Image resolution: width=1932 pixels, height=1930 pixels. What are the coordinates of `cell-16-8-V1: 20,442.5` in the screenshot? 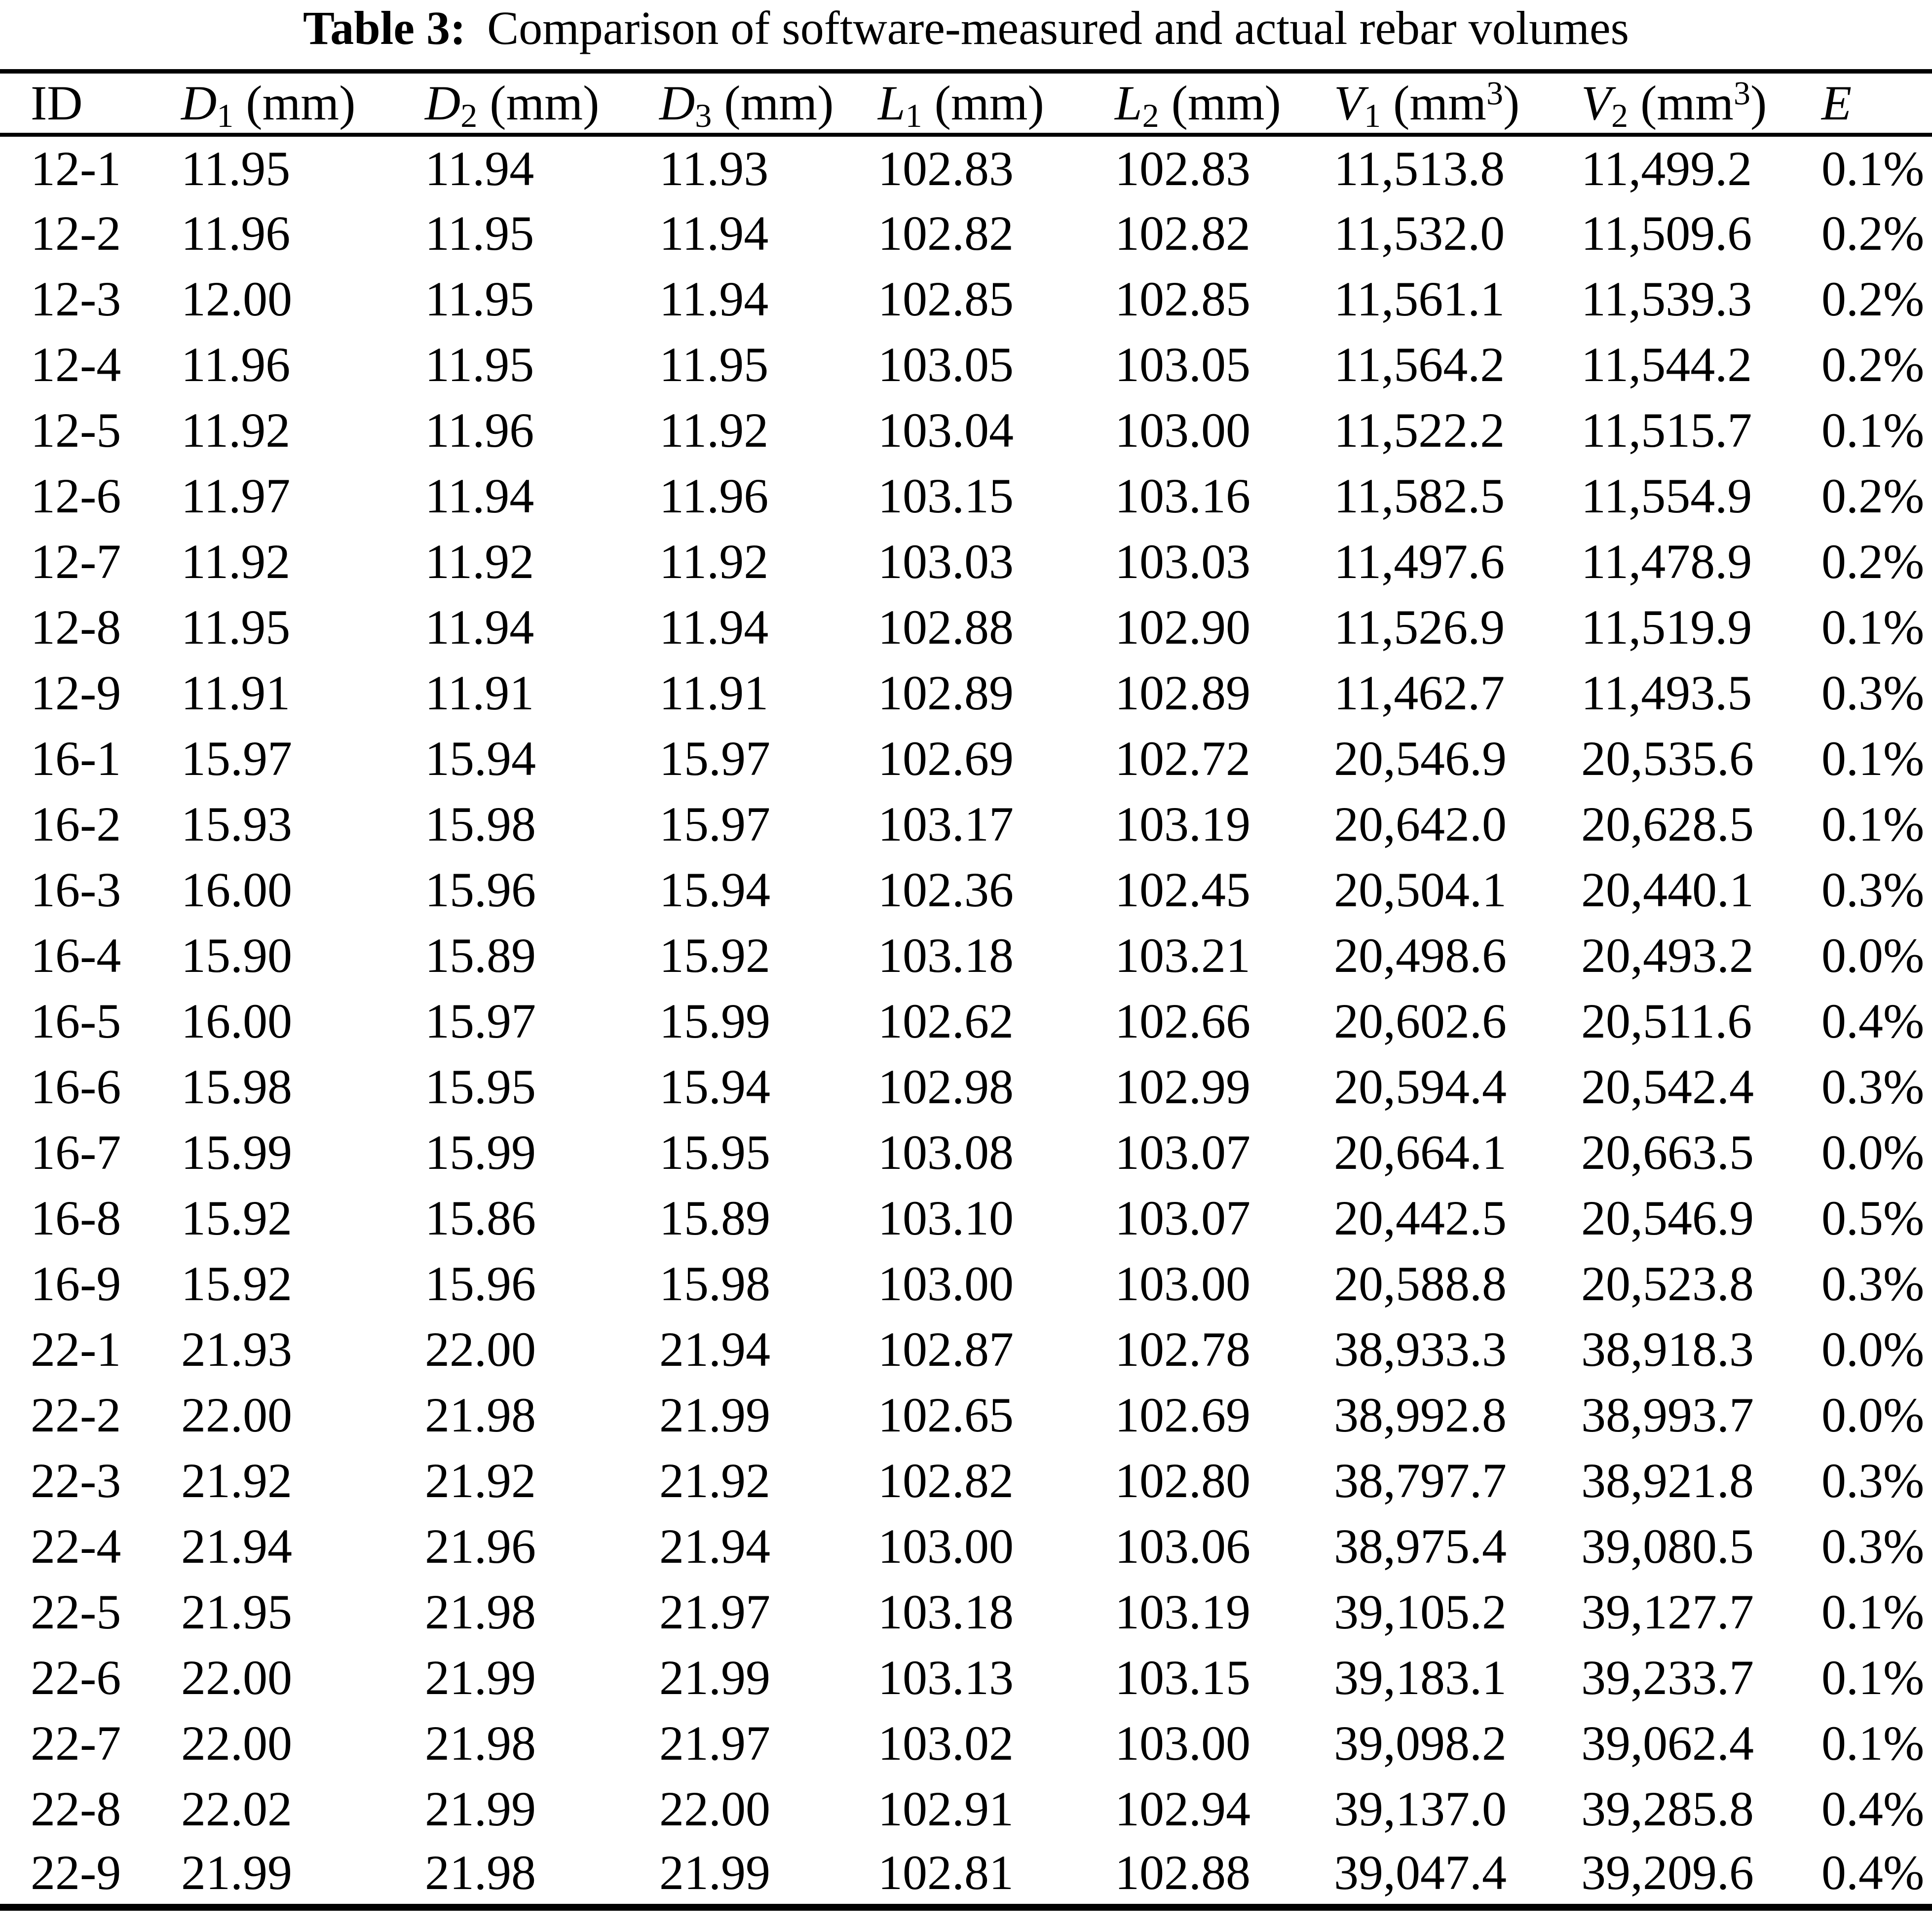 It's located at (1420, 1217).